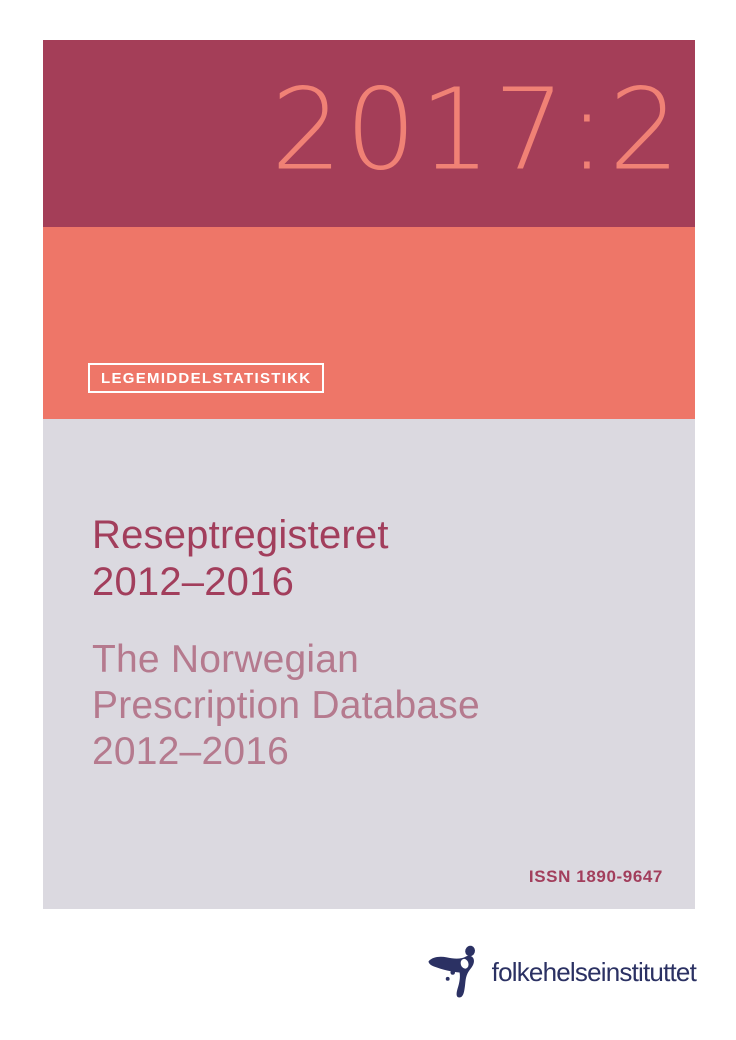  I want to click on title-english-line2: Prescription Database, so click(286, 705).